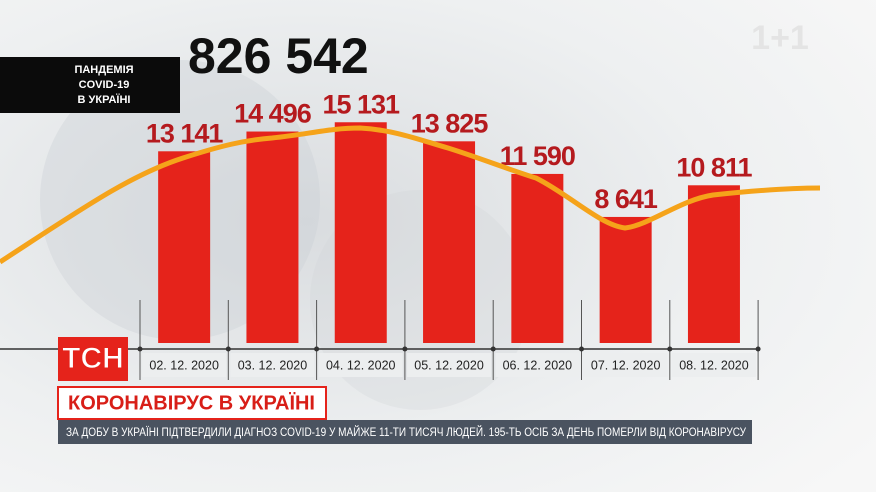 The height and width of the screenshot is (492, 876). What do you see at coordinates (714, 167) in the screenshot?
I see `value-label: 10 811` at bounding box center [714, 167].